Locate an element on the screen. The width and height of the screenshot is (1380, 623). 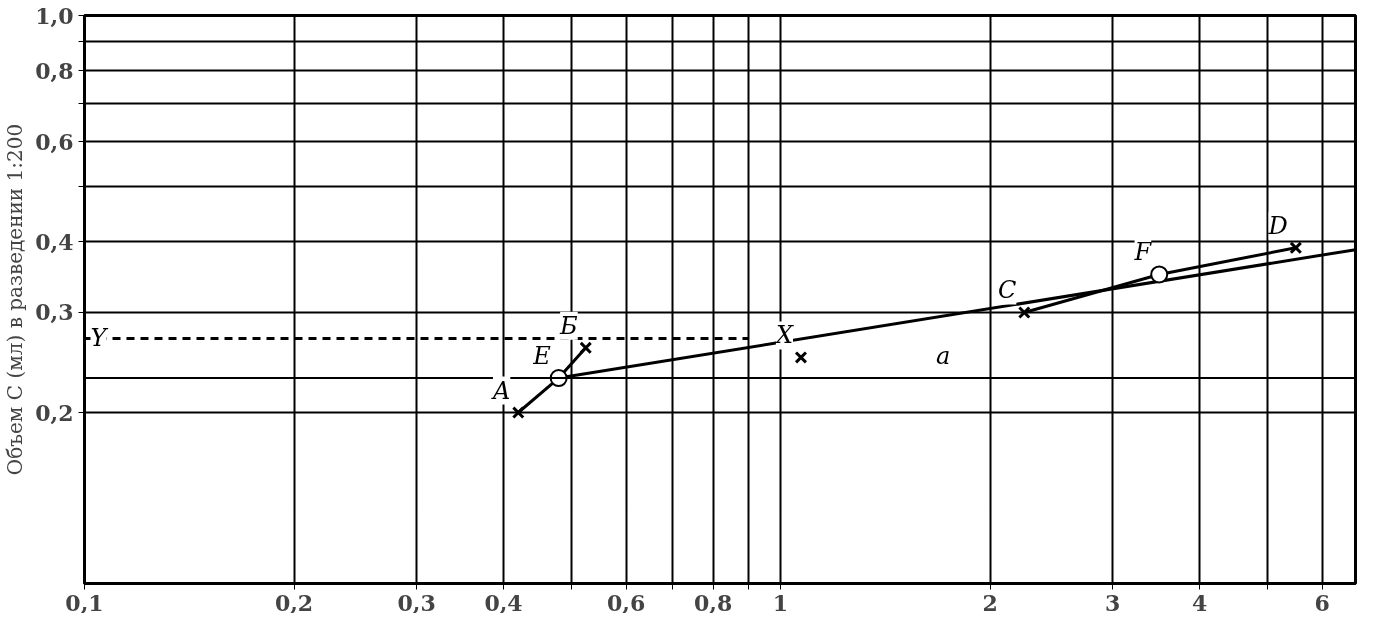
annotation: A is located at coordinates (500, 390).